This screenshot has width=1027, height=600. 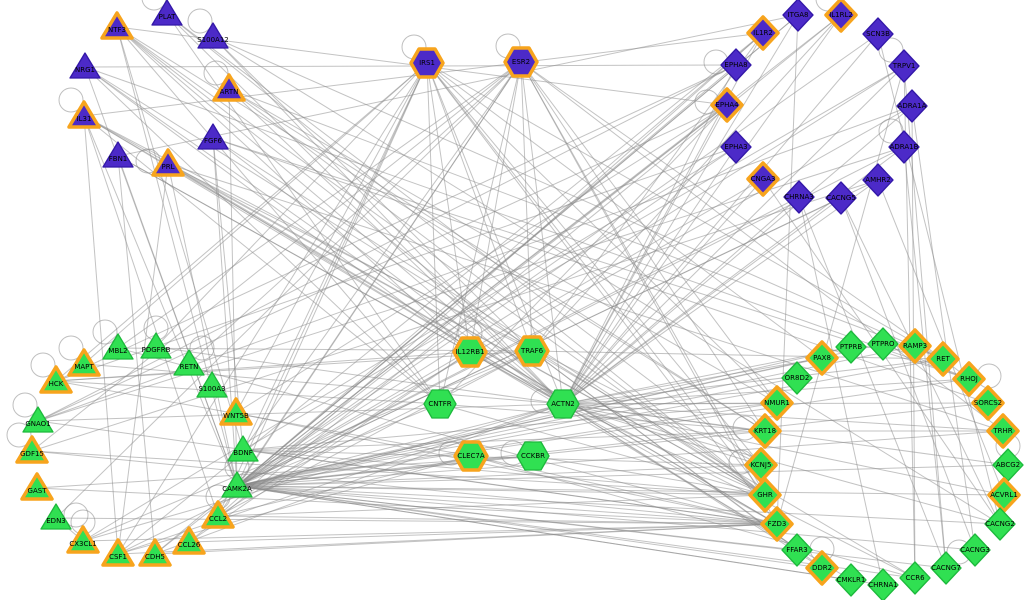 I want to click on node-MAPT: MAPT, so click(x=84, y=362).